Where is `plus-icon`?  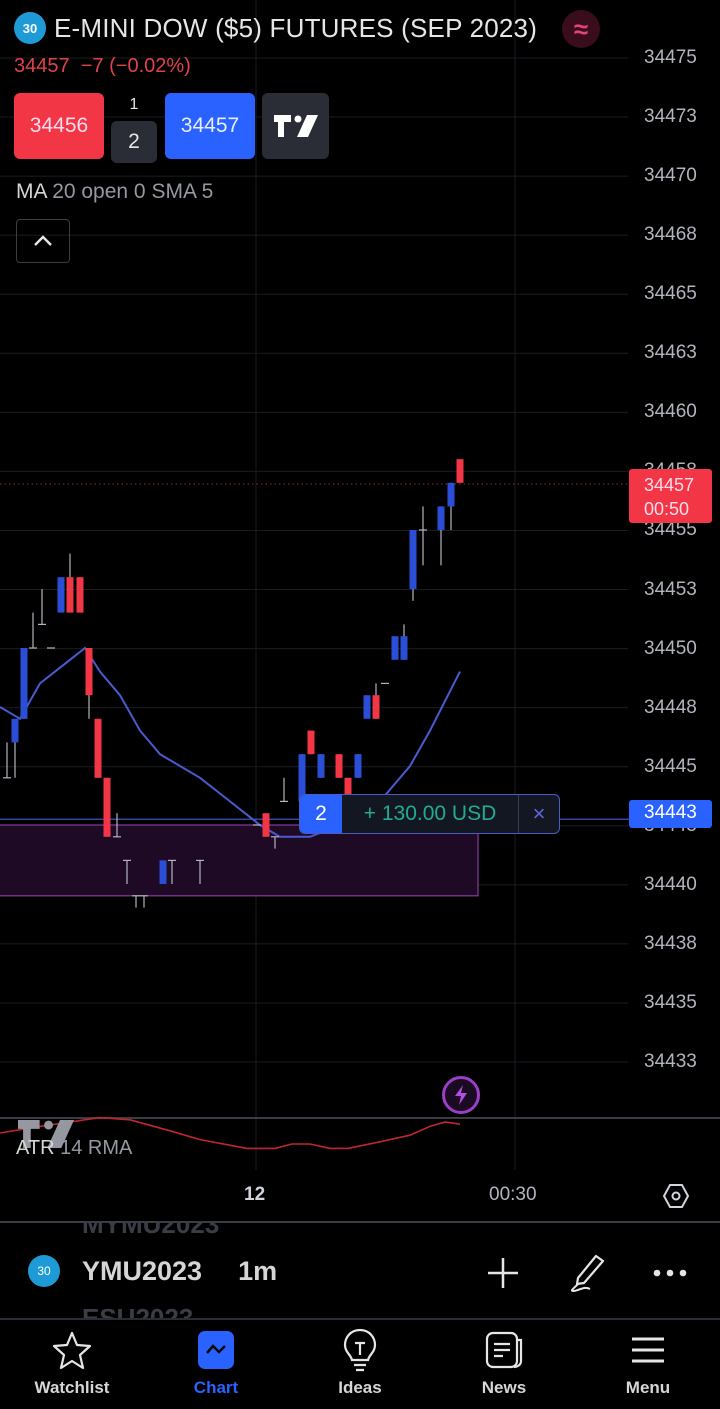
plus-icon is located at coordinates (503, 1273).